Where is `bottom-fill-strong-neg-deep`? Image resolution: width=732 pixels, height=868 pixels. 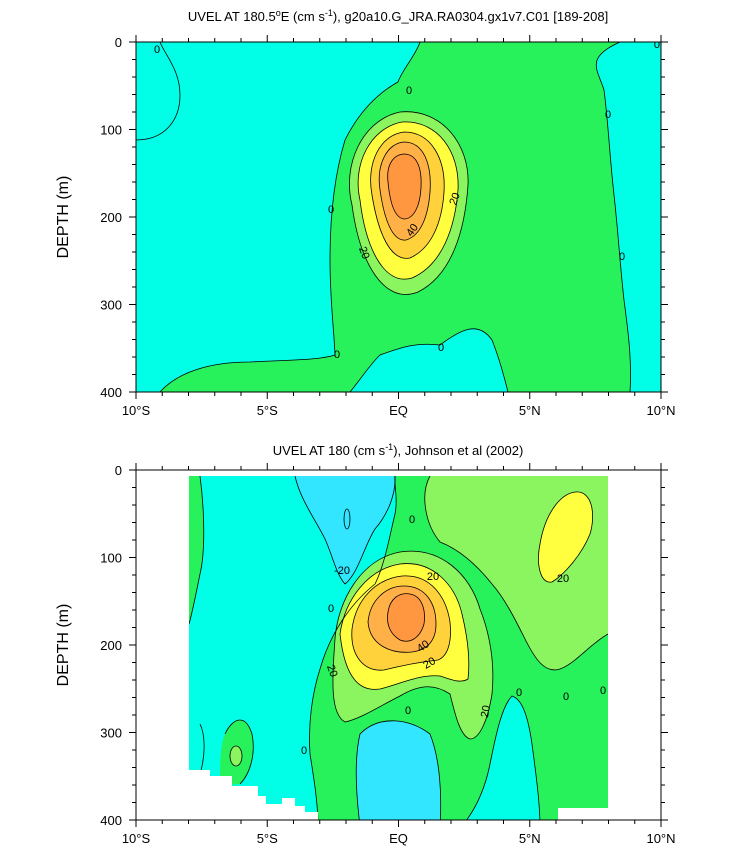 bottom-fill-strong-neg-deep is located at coordinates (398, 770).